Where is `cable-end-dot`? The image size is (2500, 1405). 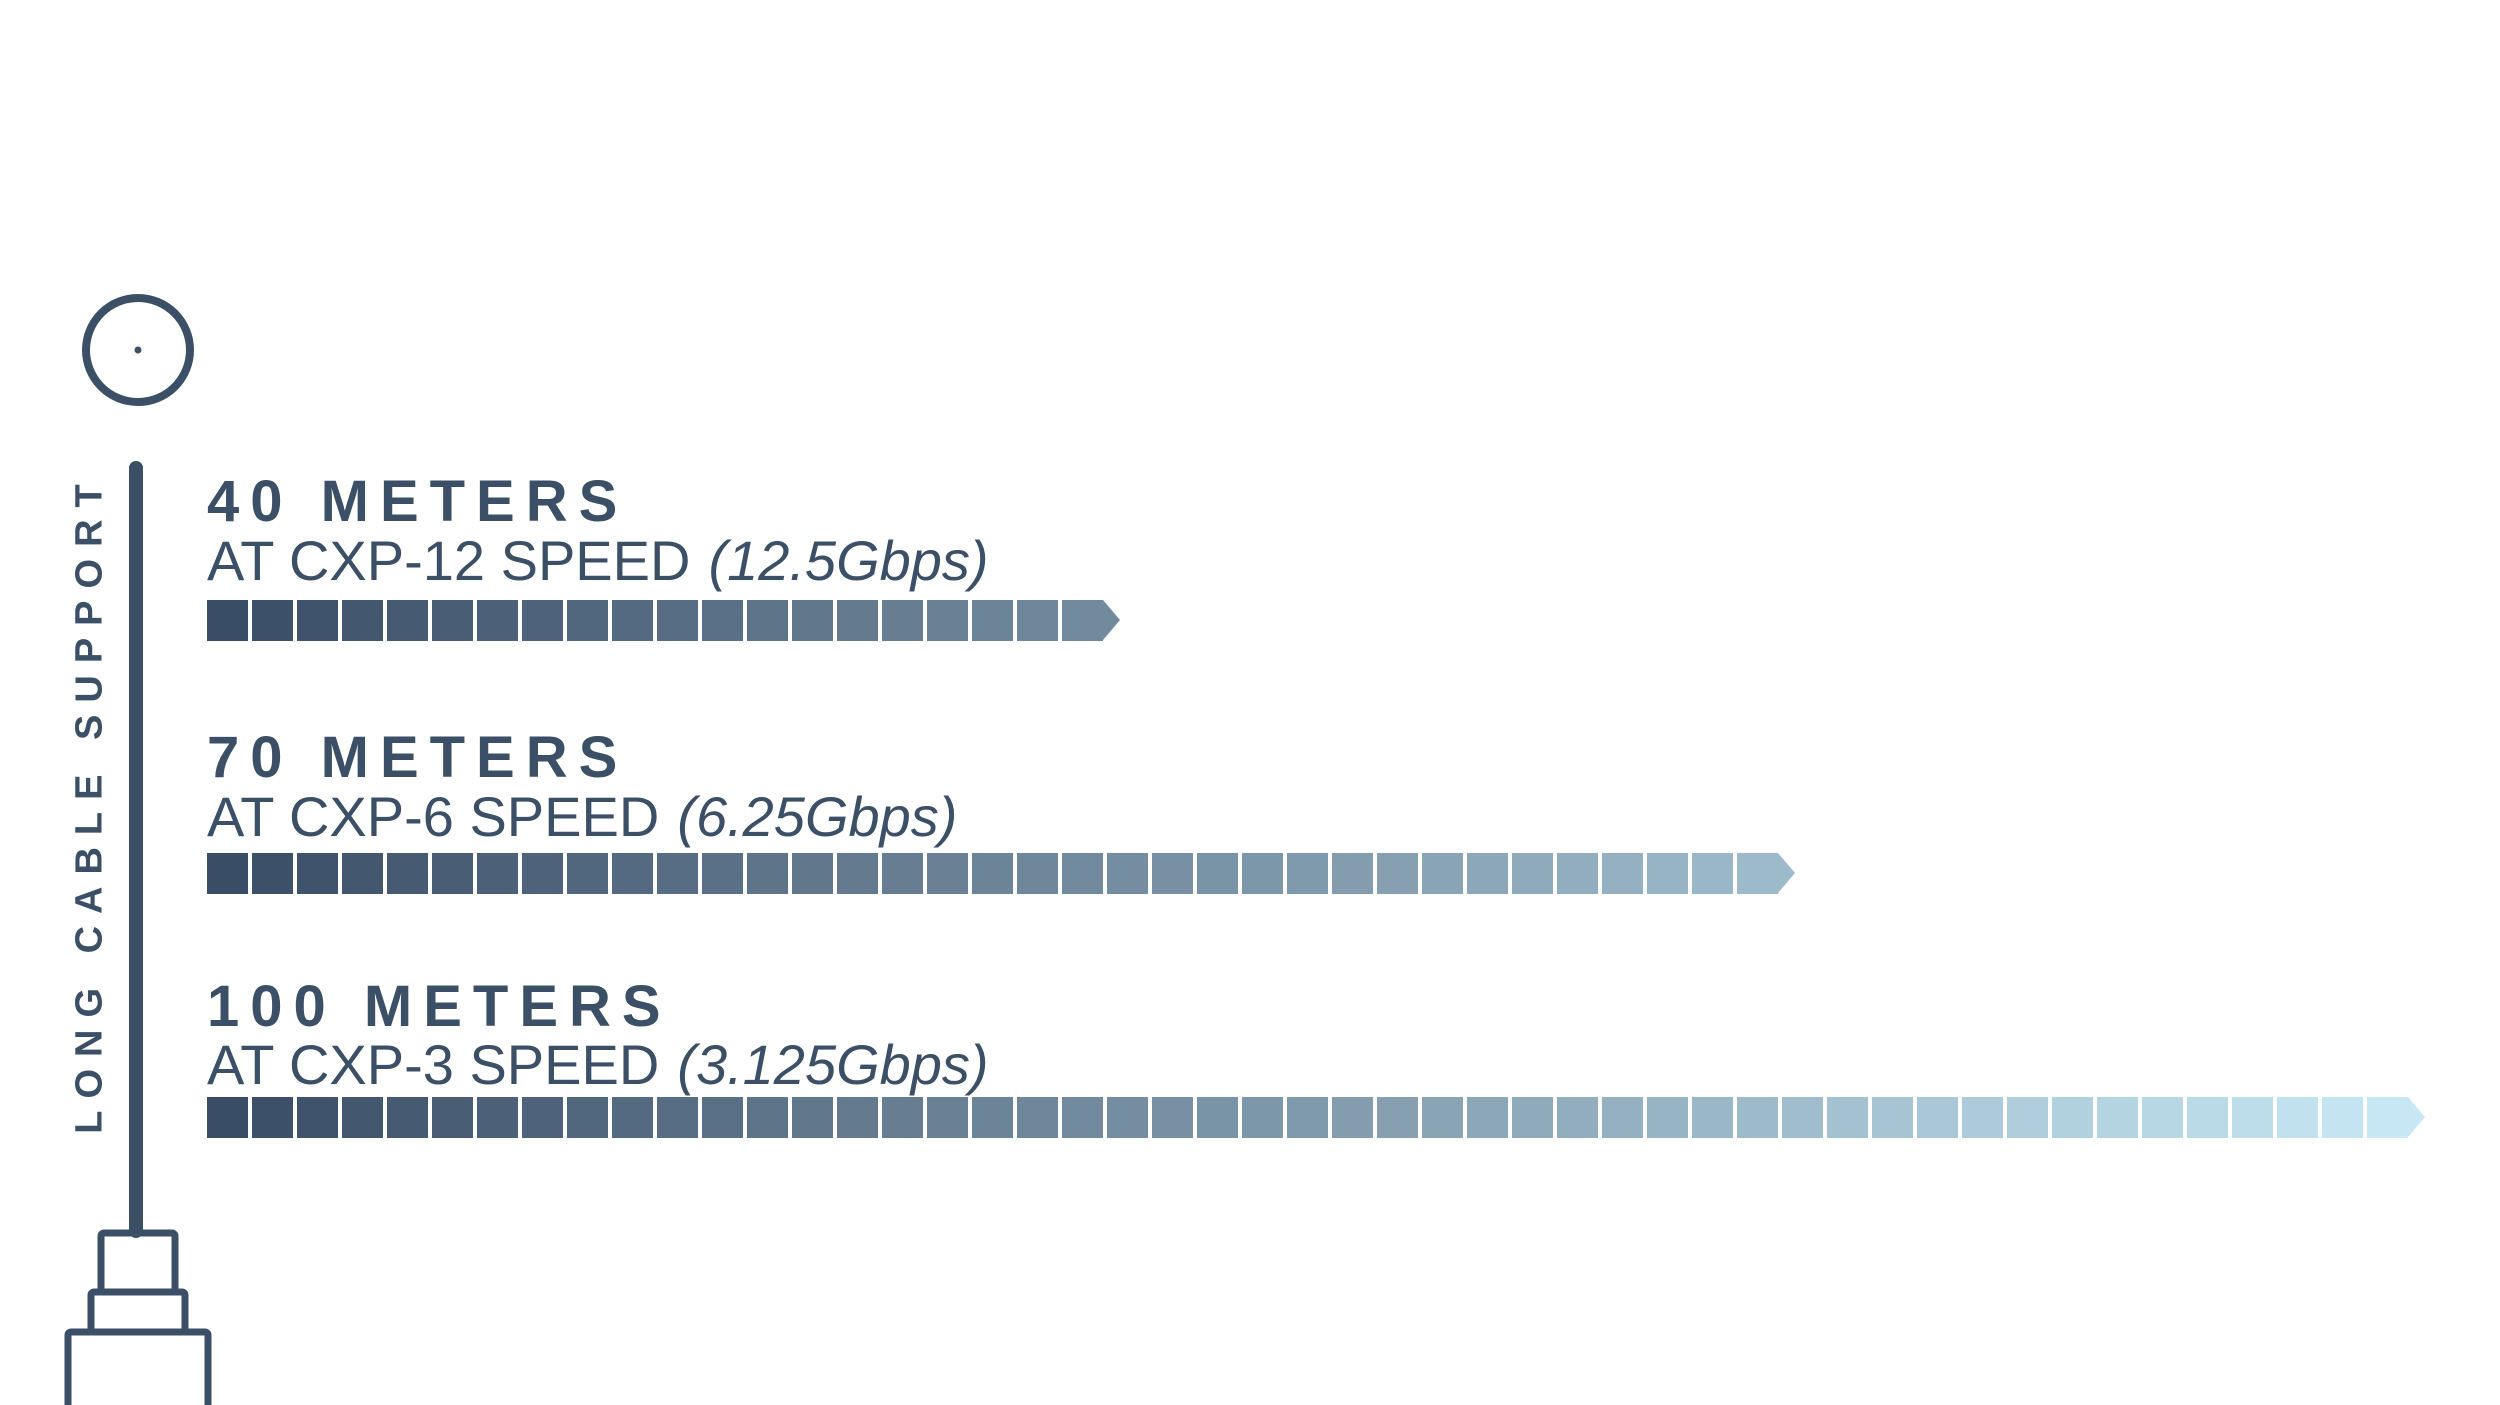 cable-end-dot is located at coordinates (138, 350).